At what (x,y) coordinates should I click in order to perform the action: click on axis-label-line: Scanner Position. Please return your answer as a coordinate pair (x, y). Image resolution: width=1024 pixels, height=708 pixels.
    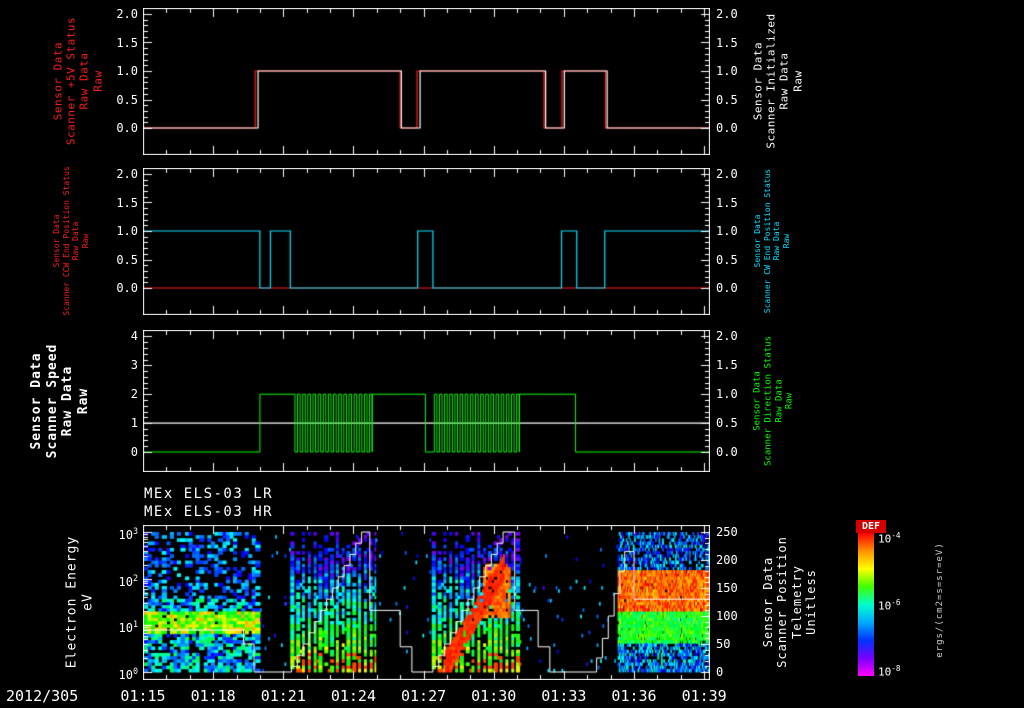
    Looking at the image, I should click on (782, 602).